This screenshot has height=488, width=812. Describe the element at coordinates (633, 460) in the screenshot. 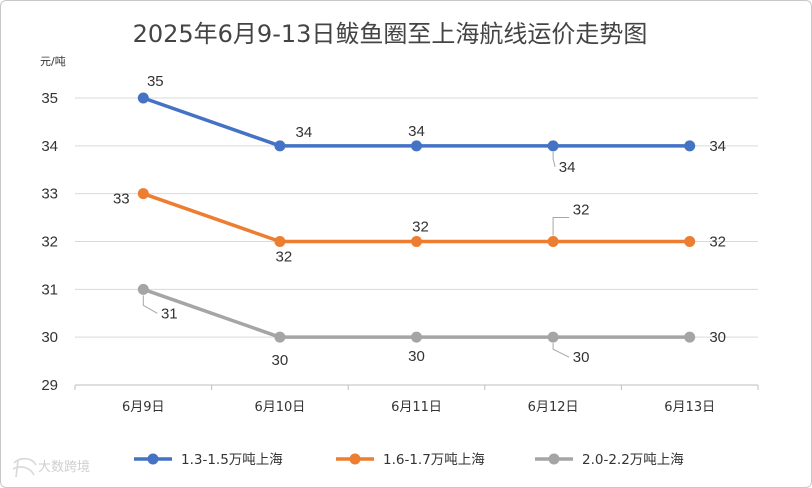

I see `legend-label: 2.0-2.2万吨上海` at that location.